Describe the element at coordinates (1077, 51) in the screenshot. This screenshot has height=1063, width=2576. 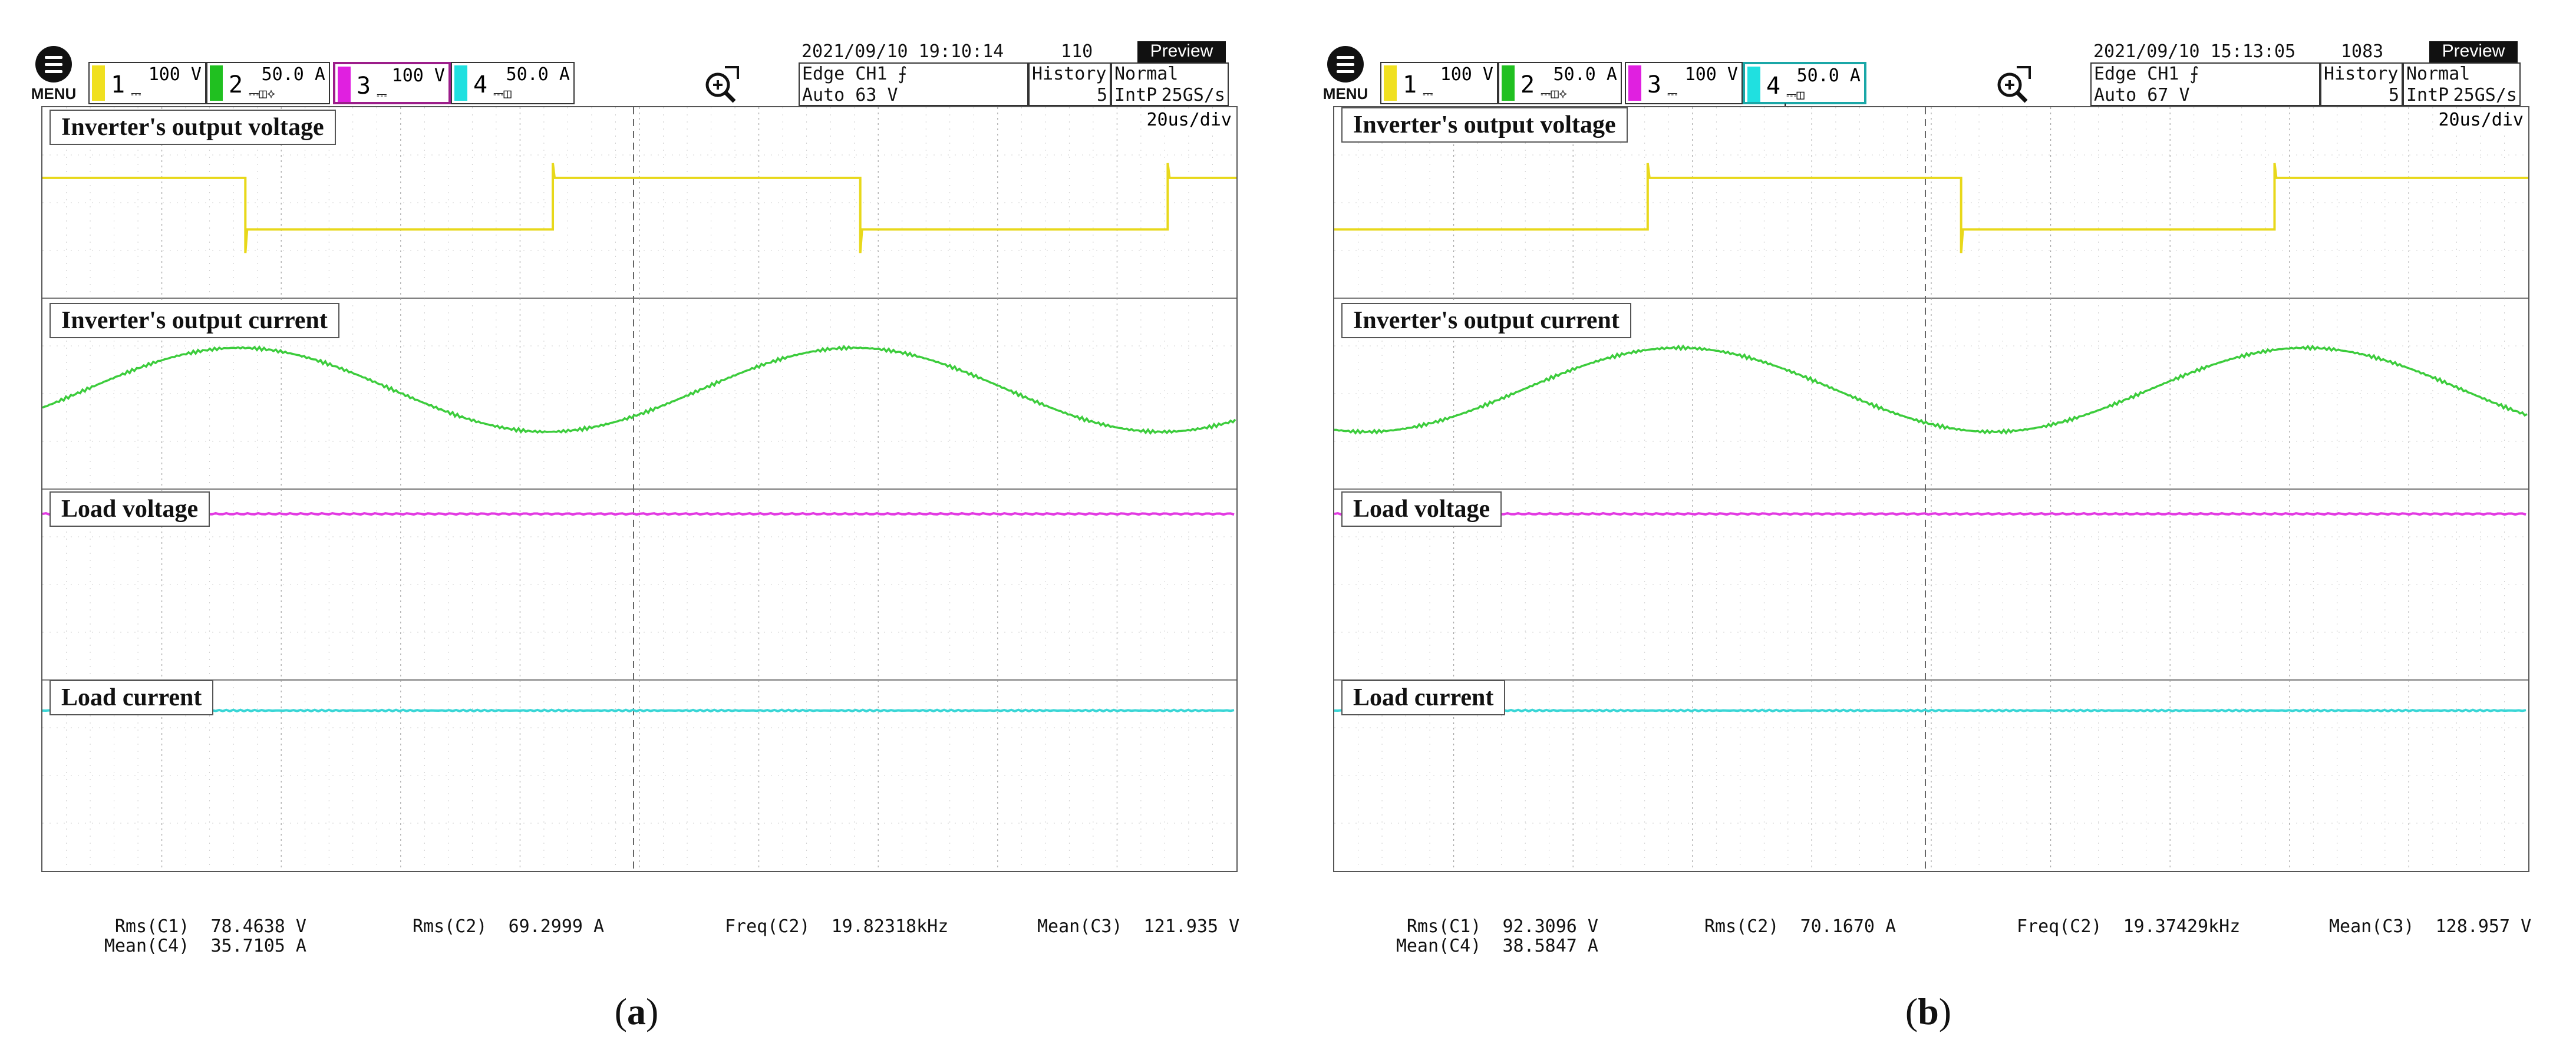
I see `acquisition-count: 110` at that location.